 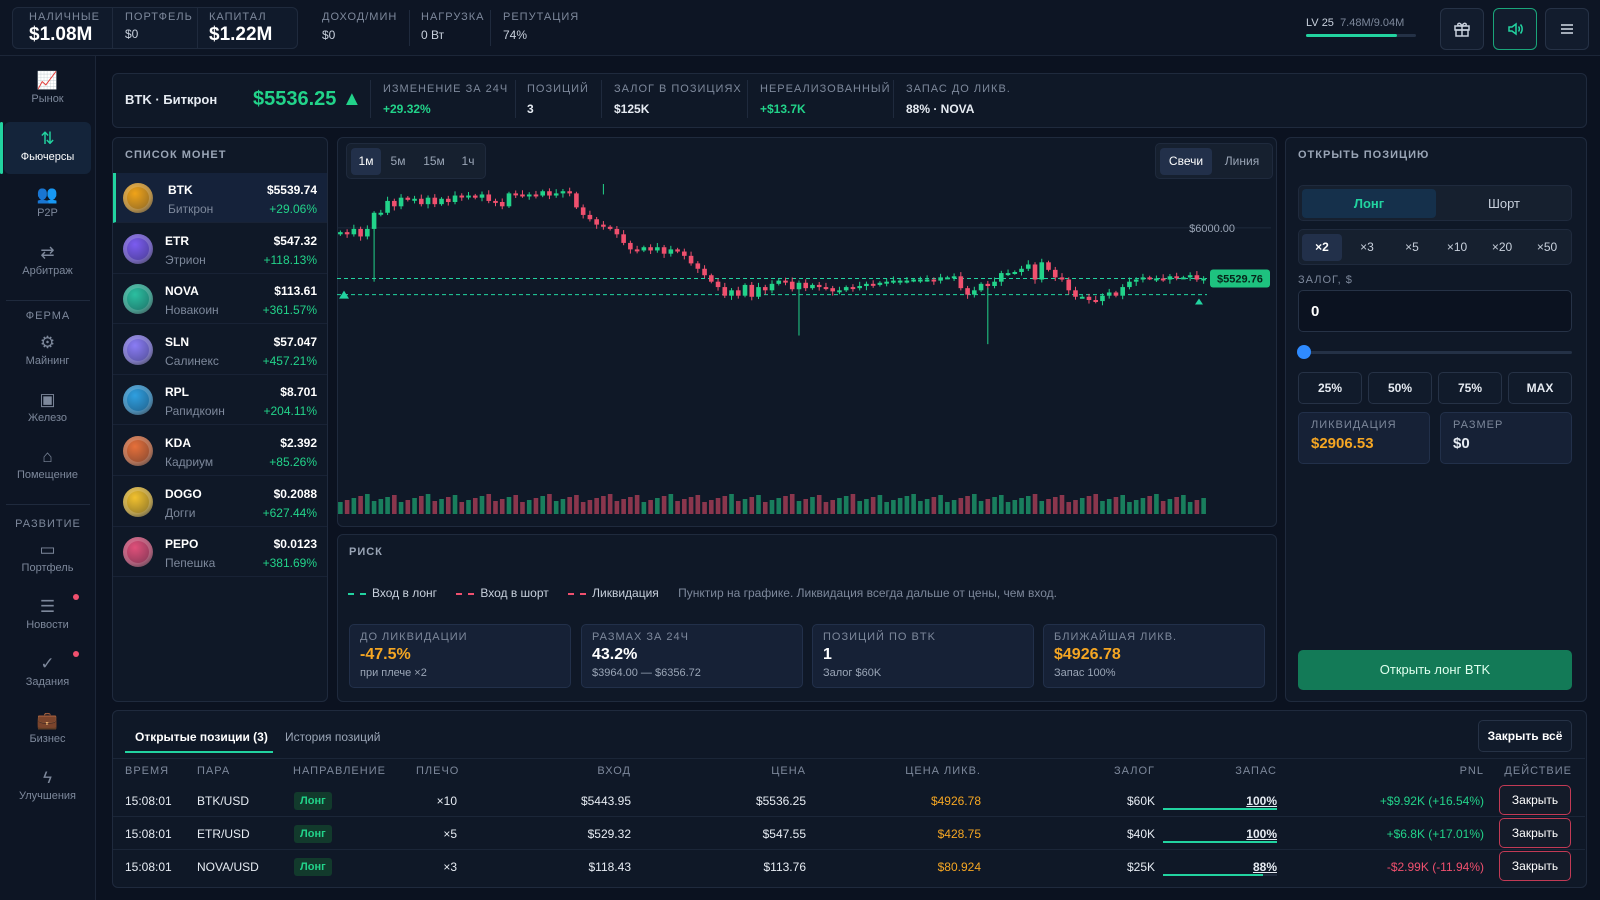 I want to click on short-tab: Шорт, so click(x=1504, y=203).